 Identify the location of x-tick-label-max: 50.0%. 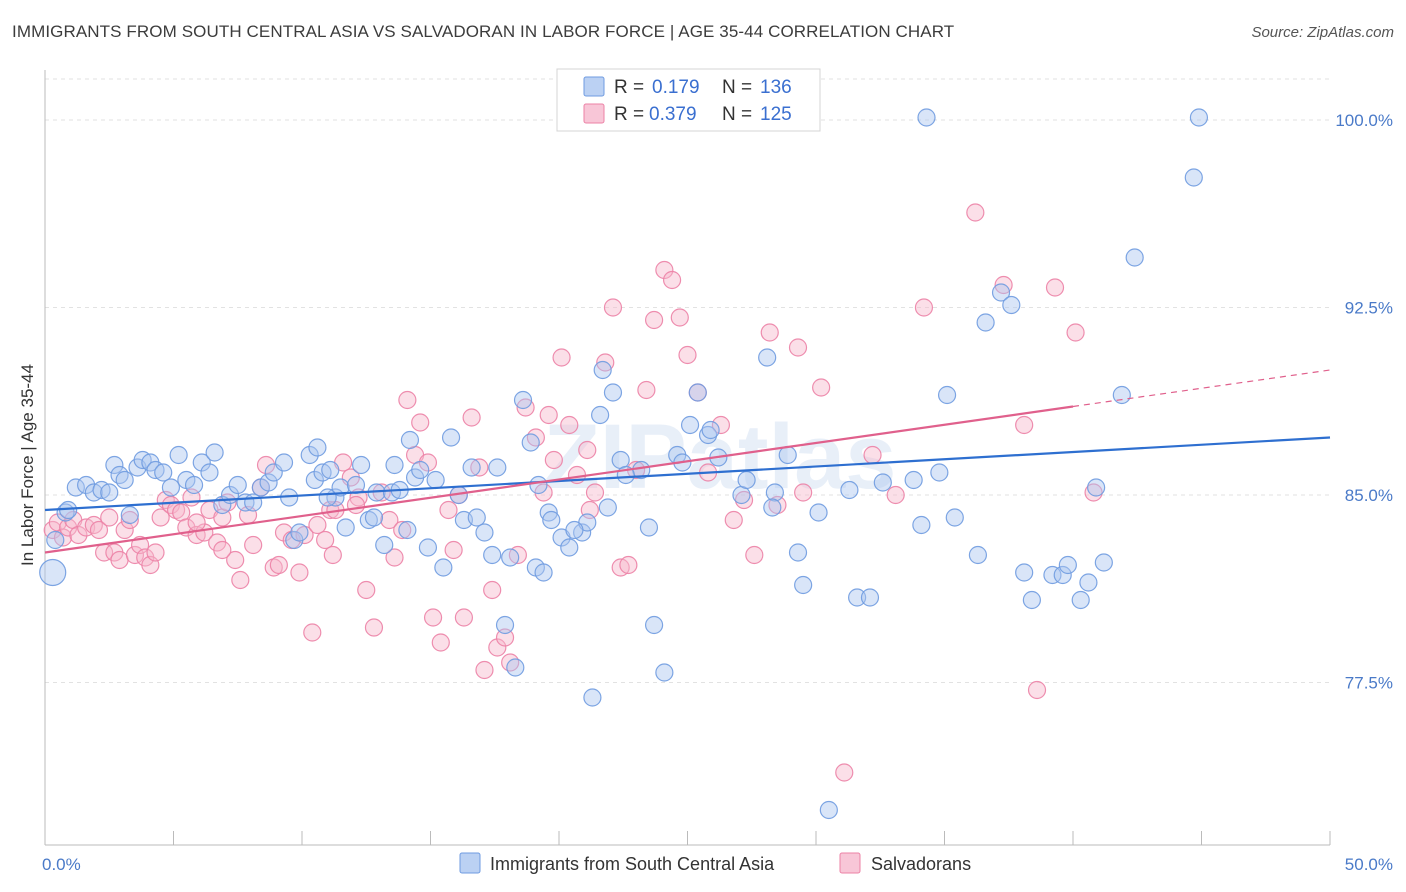
(1369, 864).